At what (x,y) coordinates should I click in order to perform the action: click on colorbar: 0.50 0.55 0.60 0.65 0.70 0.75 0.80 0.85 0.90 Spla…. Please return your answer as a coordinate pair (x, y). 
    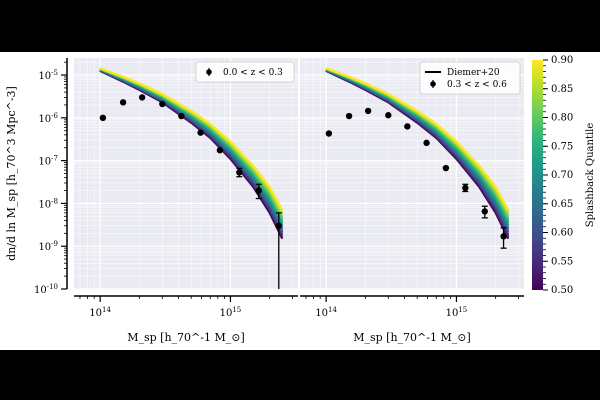
    Looking at the image, I should click on (564, 175).